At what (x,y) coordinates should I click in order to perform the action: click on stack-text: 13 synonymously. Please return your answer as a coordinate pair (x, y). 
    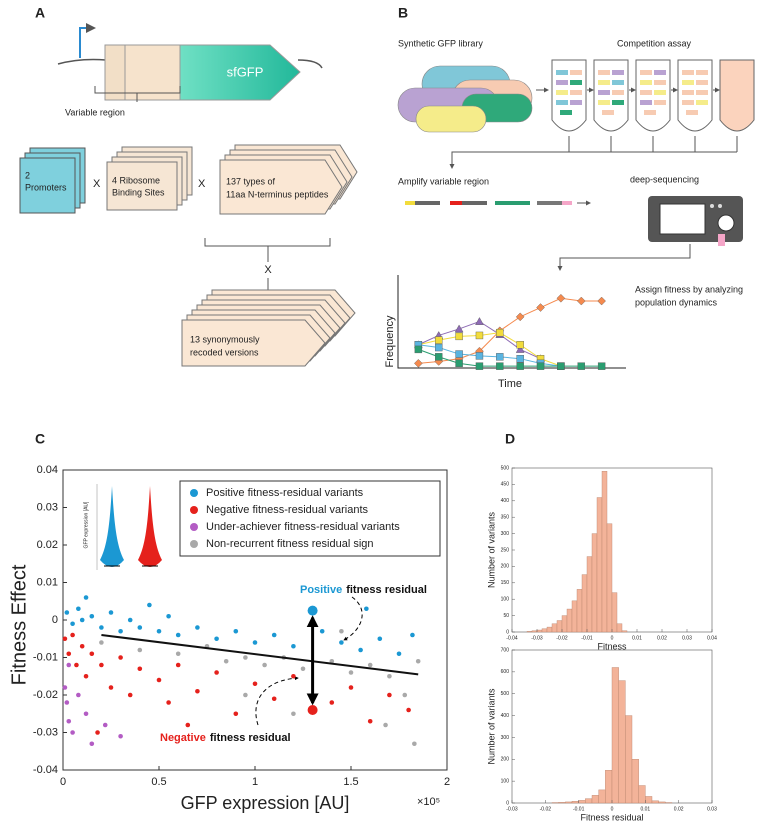
    Looking at the image, I should click on (225, 339).